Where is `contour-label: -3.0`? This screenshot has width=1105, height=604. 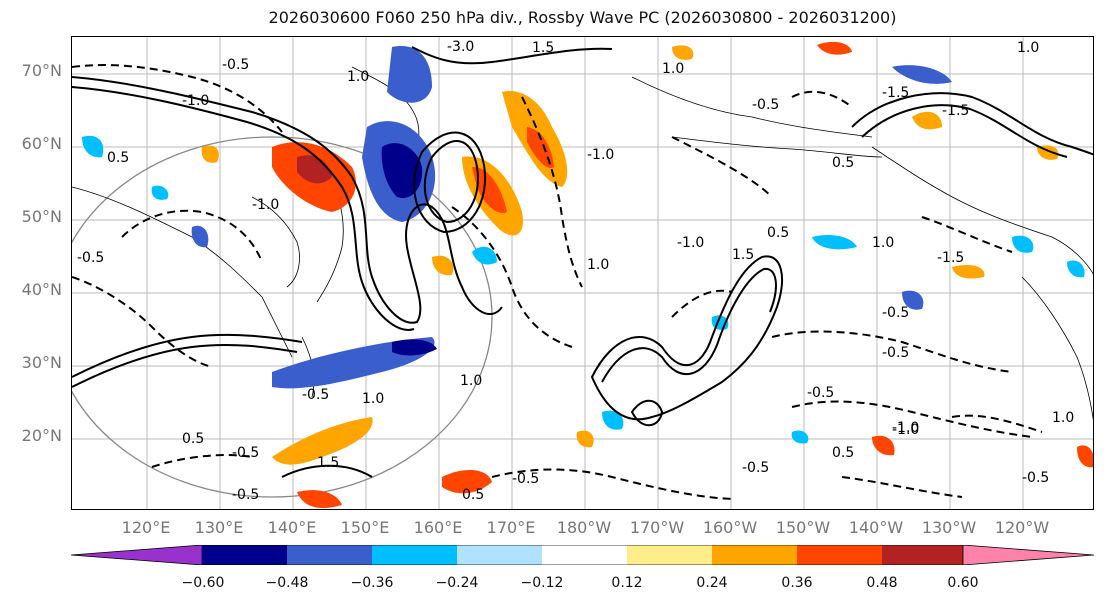
contour-label: -3.0 is located at coordinates (460, 47).